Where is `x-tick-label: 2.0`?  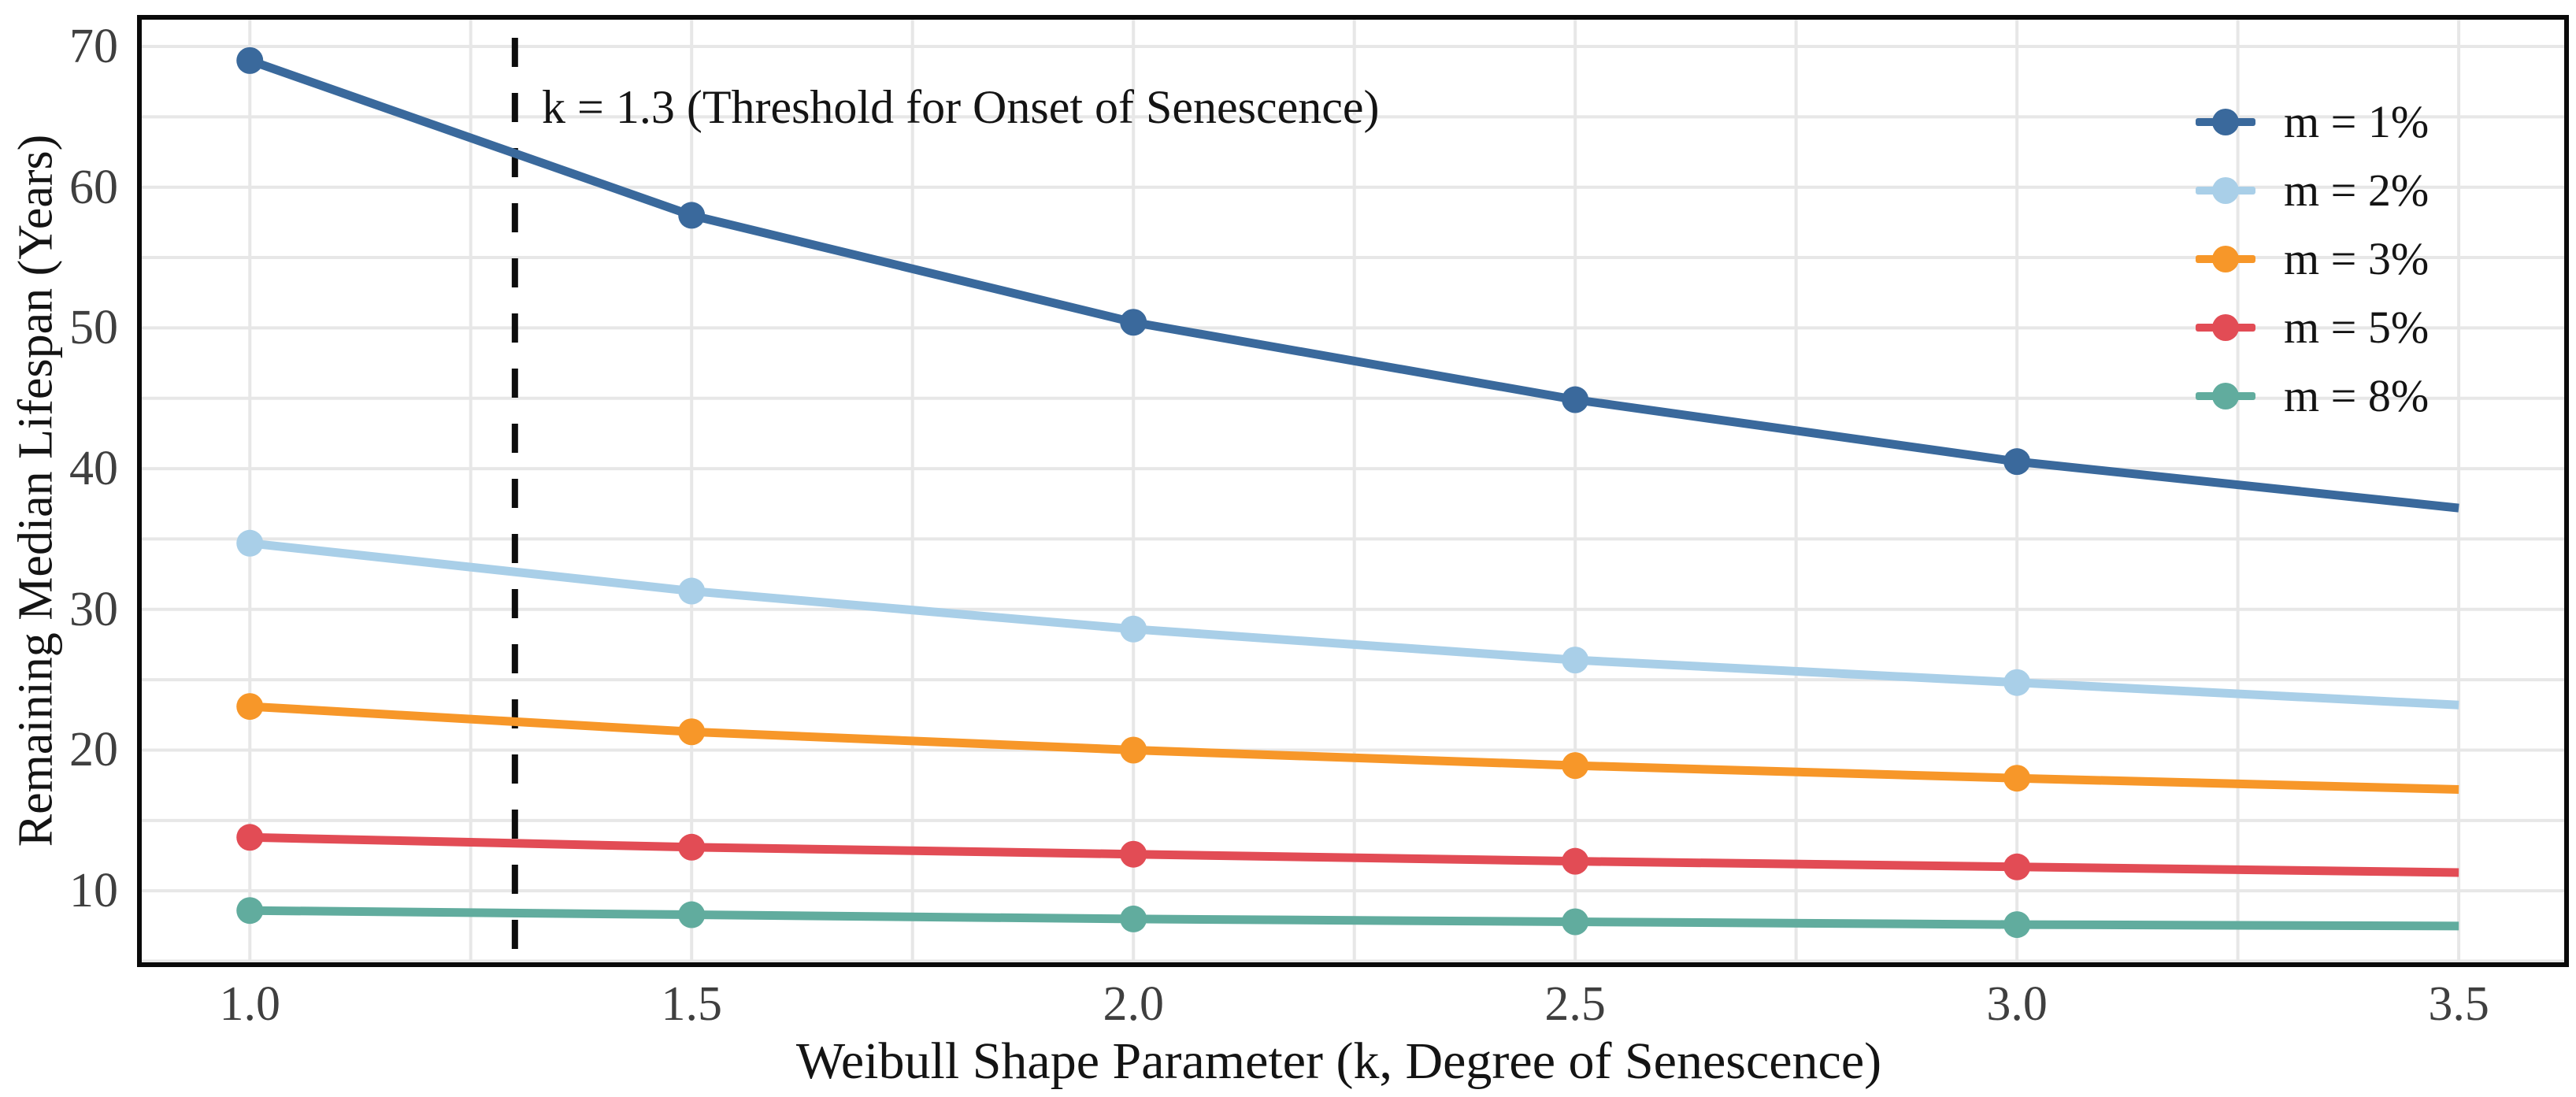 x-tick-label: 2.0 is located at coordinates (1133, 1004).